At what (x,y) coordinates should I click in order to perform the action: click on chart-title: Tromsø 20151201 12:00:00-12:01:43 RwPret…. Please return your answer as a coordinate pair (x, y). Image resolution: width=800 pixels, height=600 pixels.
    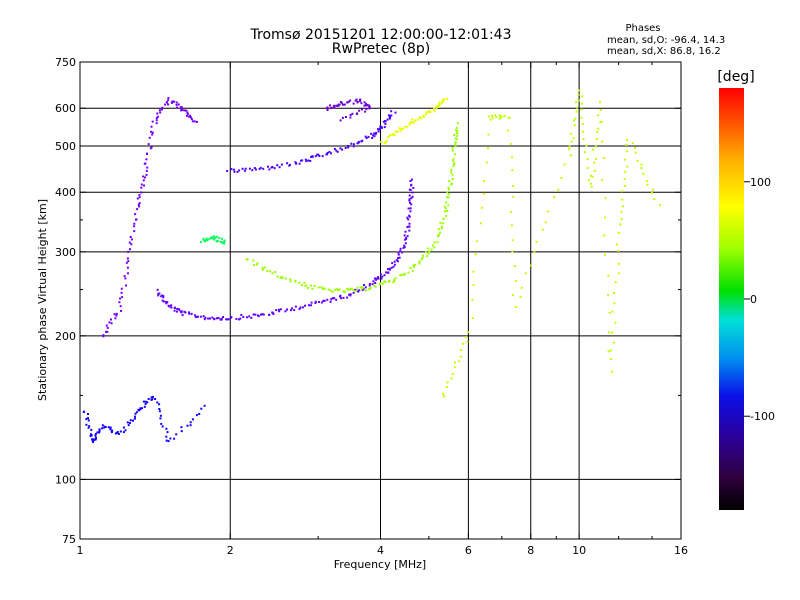
    Looking at the image, I should click on (381, 42).